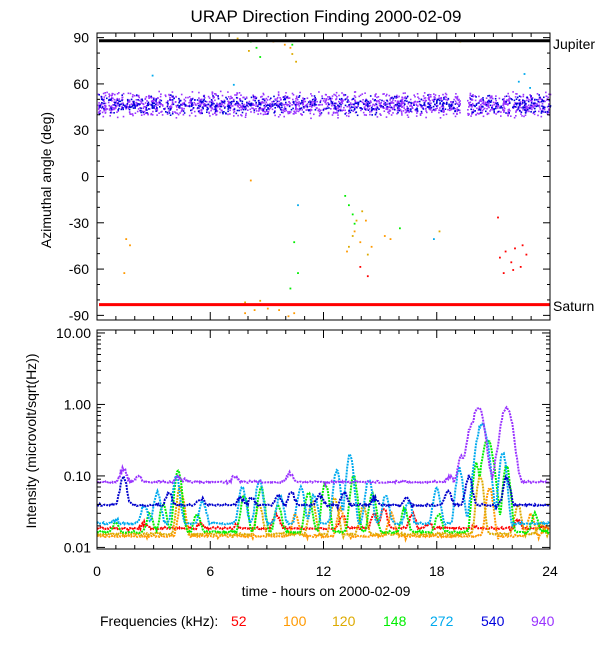  I want to click on intensity-y-axis-label: Intensity (microvolt/sqrt(Hz)), so click(31, 440).